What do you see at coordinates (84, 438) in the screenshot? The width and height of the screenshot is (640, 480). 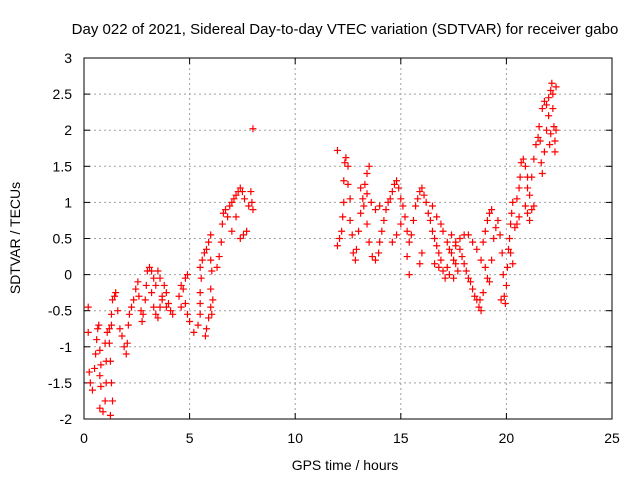 I see `x-tick-label: 0` at bounding box center [84, 438].